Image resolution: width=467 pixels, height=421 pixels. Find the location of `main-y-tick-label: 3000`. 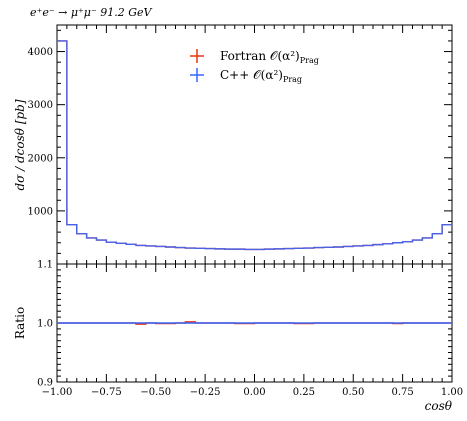

main-y-tick-label: 3000 is located at coordinates (40, 105).